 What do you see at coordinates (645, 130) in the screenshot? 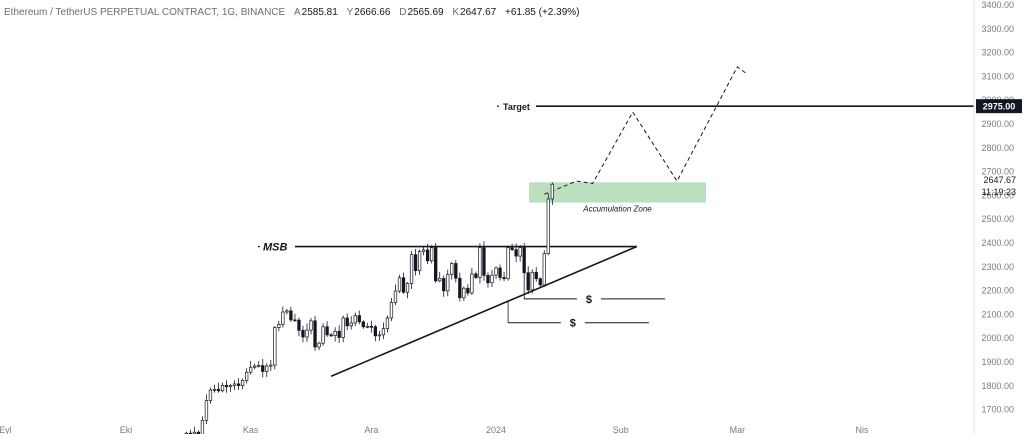
I see `projection-path` at bounding box center [645, 130].